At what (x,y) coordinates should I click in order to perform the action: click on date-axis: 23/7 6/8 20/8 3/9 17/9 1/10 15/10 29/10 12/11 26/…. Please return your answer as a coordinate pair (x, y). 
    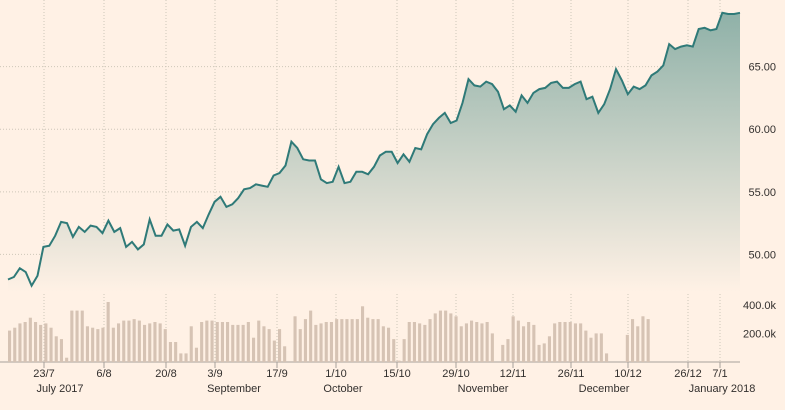
    Looking at the image, I should click on (380, 371).